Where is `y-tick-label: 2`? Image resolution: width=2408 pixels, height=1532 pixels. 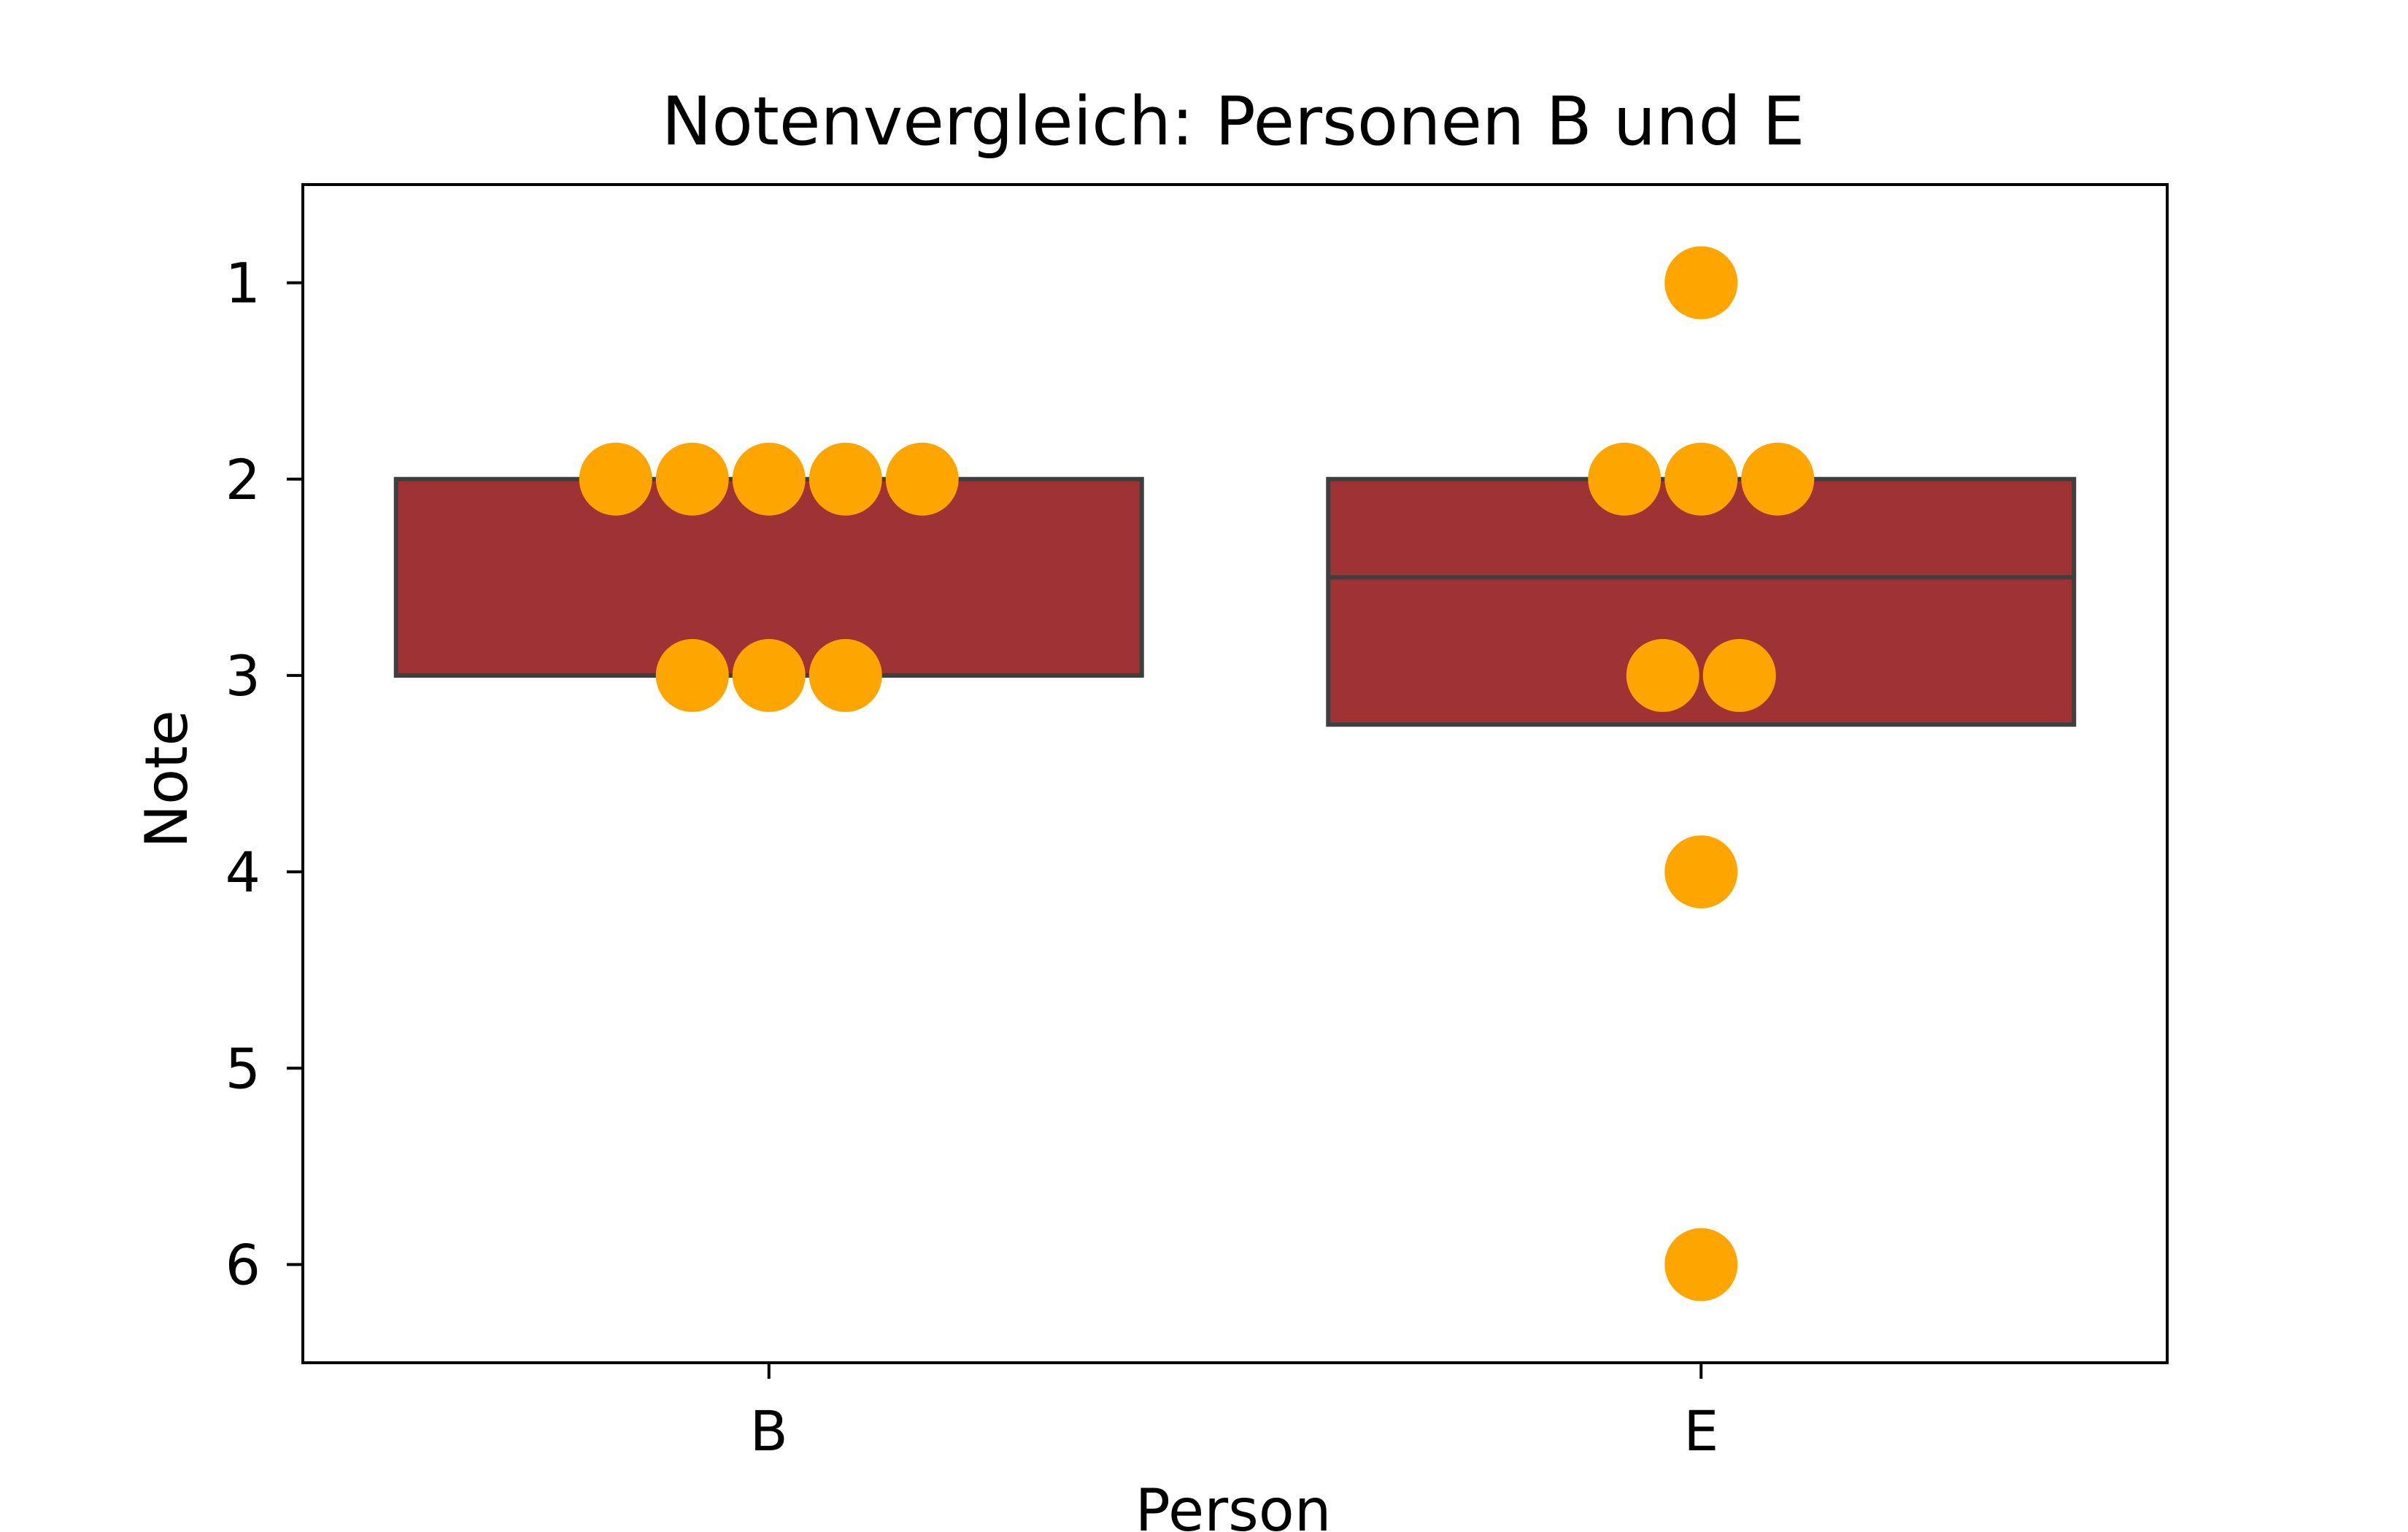
y-tick-label: 2 is located at coordinates (243, 479).